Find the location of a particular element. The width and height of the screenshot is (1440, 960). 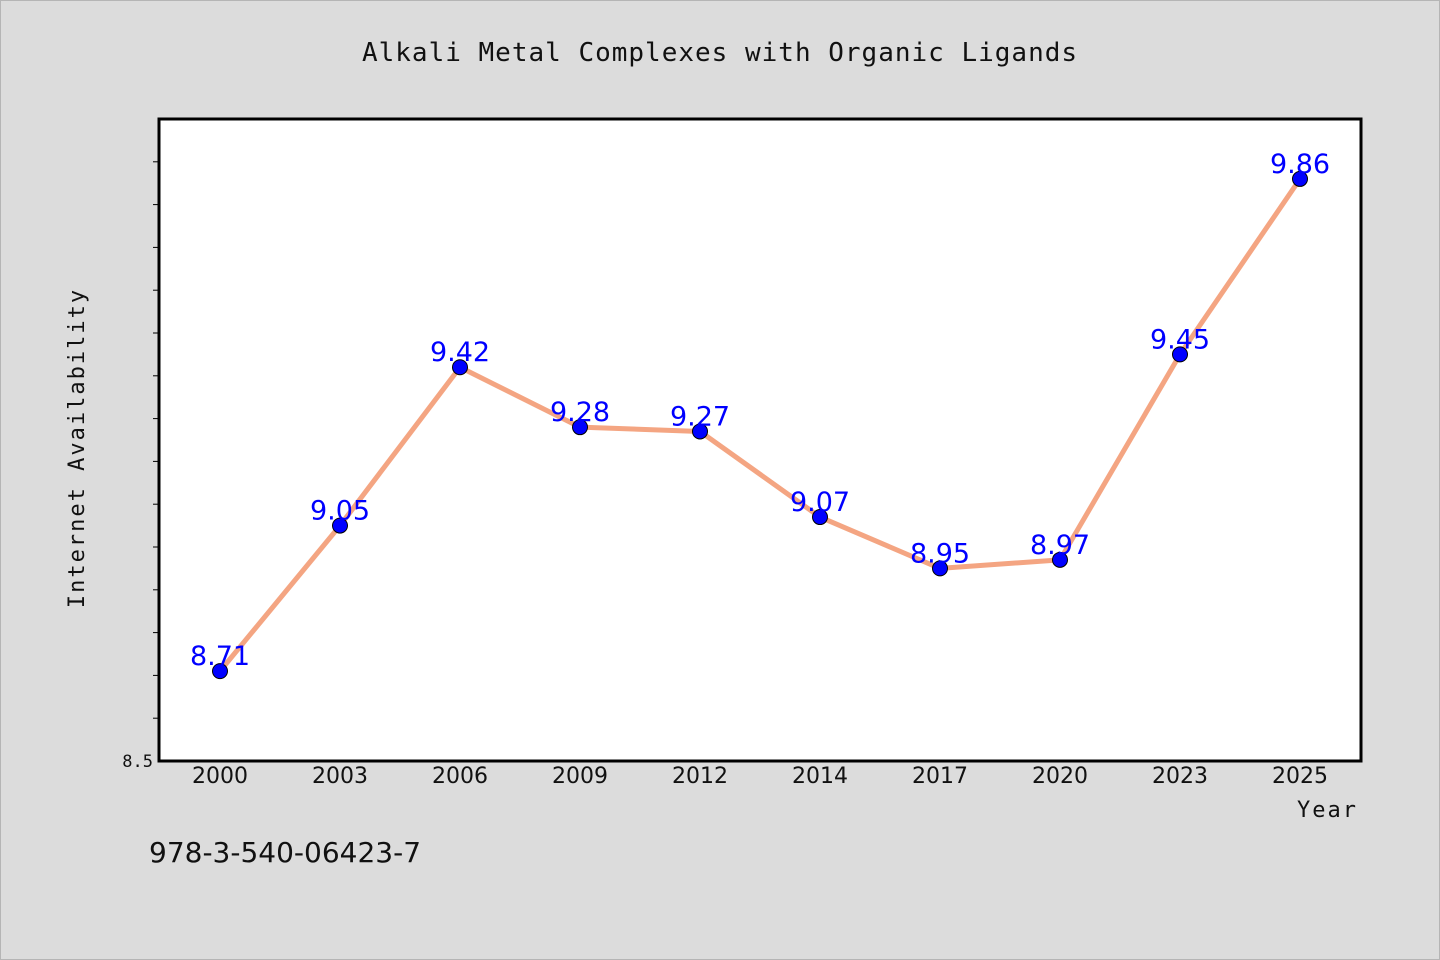

x-axis-tick-labels: 2000 2003 2006 2009 2012 2014 2017 2020 2023 2025 is located at coordinates (760, 776).